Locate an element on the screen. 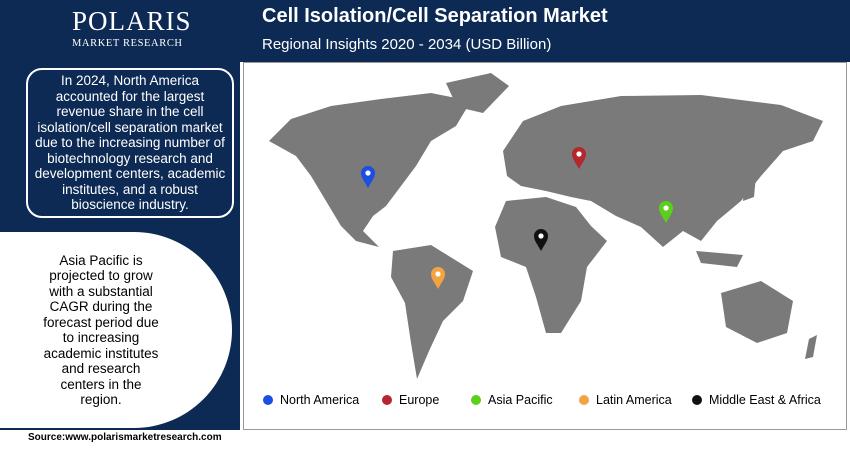  legend-item: Europe is located at coordinates (410, 400).